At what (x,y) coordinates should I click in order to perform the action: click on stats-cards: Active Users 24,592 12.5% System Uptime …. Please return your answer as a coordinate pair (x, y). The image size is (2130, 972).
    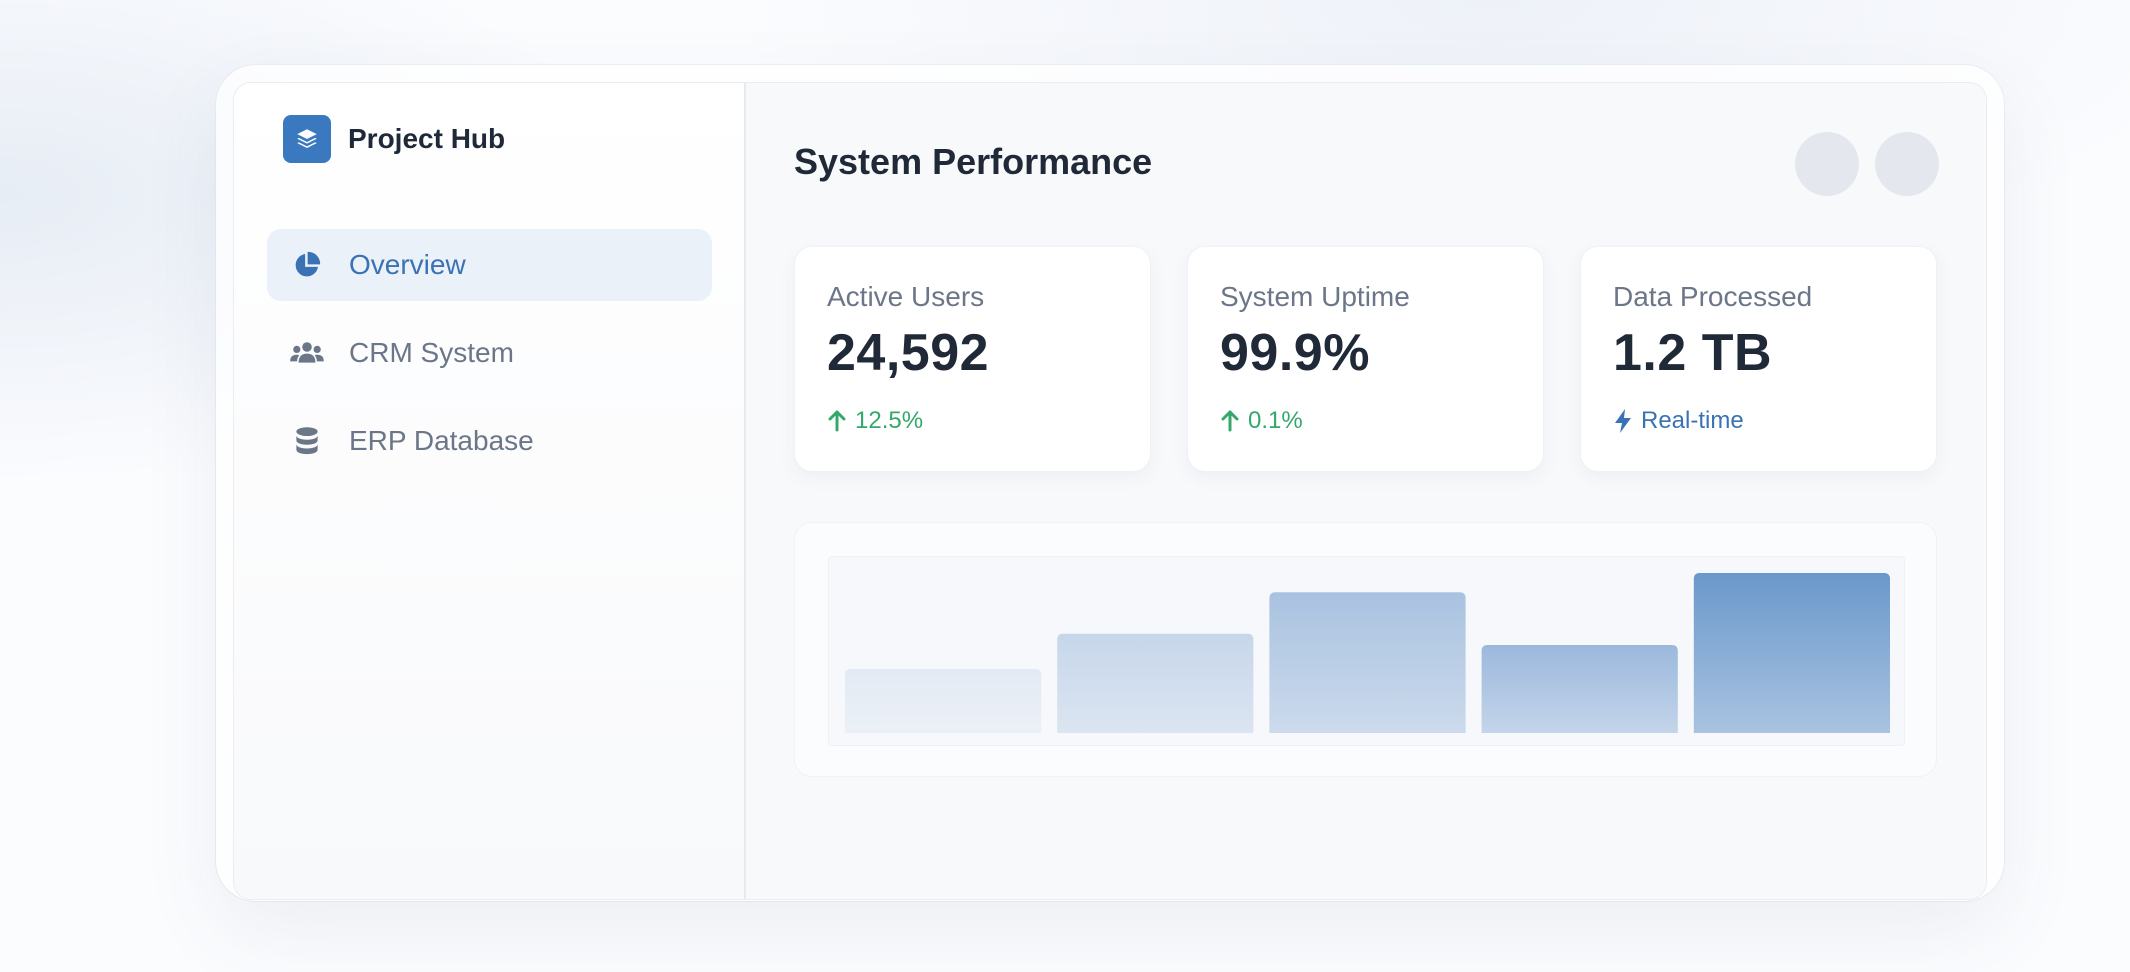
    Looking at the image, I should click on (1365, 359).